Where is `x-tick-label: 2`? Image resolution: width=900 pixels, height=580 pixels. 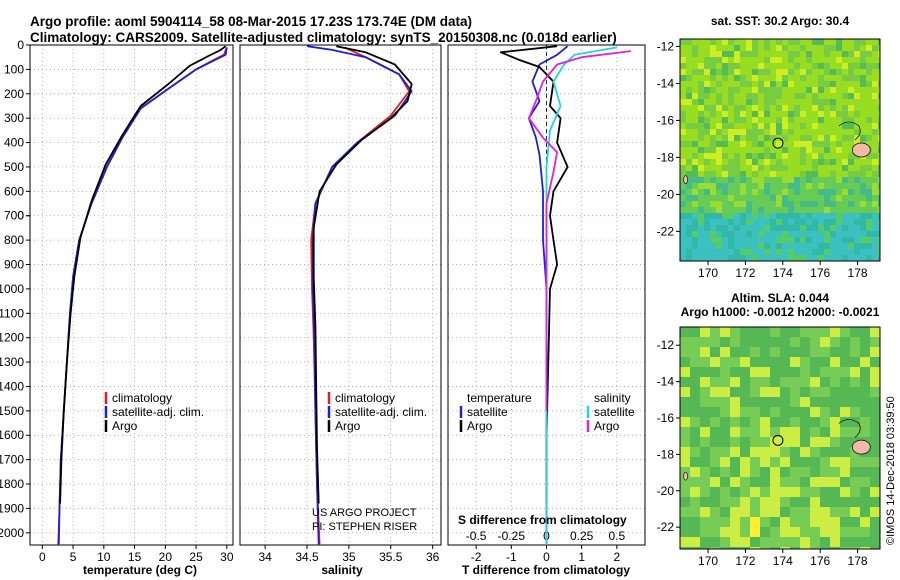
x-tick-label: 2 is located at coordinates (617, 557).